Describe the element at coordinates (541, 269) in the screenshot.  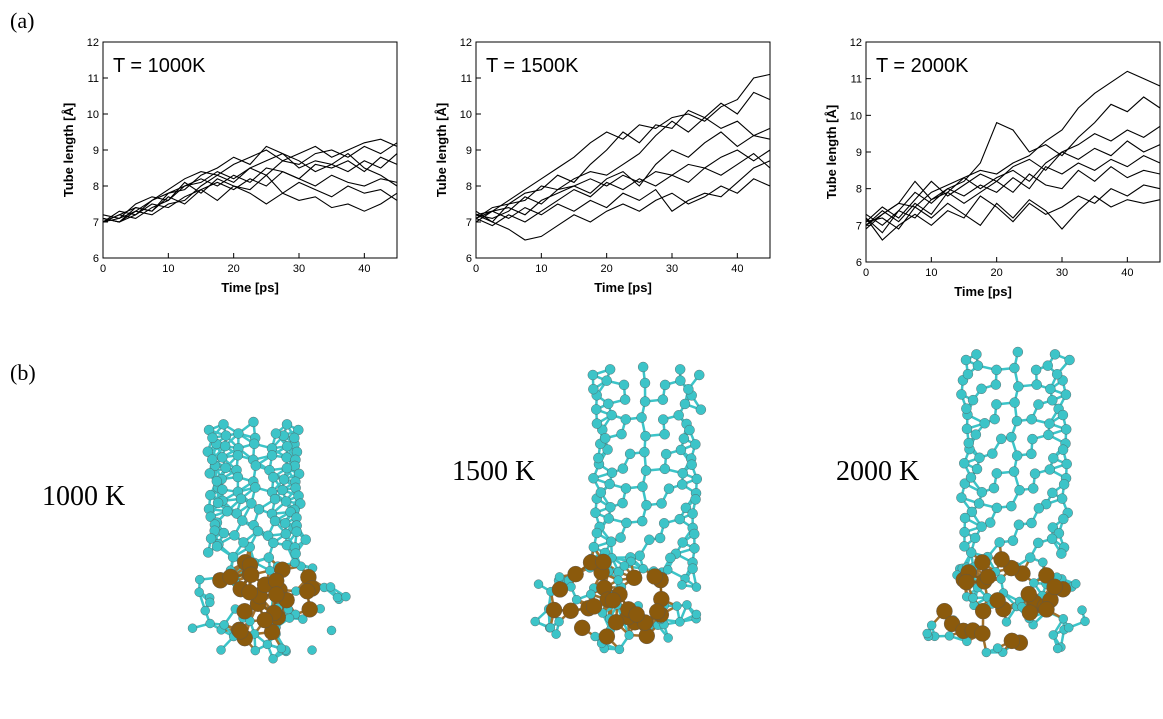
I see `x-tick-label: 10` at that location.